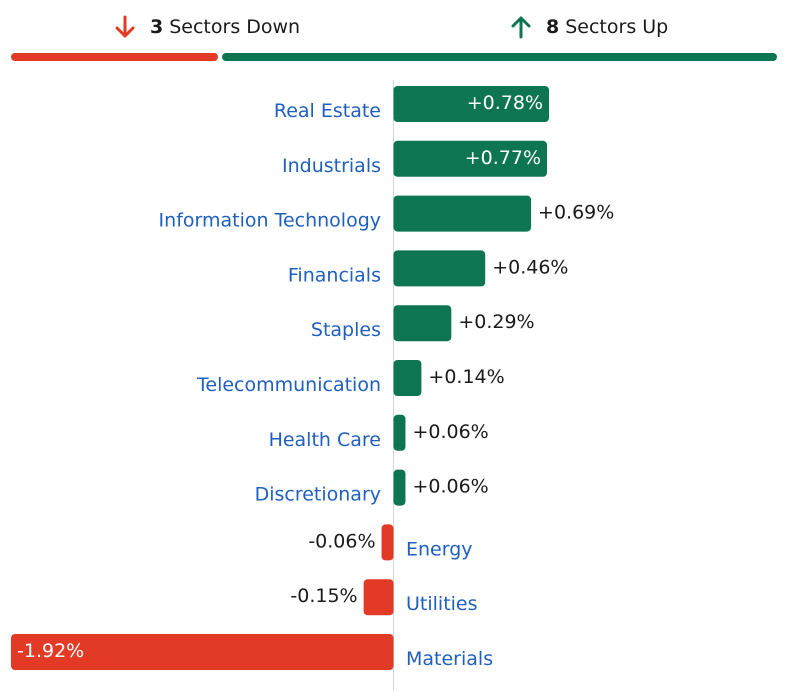 The image size is (788, 692). Describe the element at coordinates (399, 487) in the screenshot. I see `bar-discretionary` at that location.